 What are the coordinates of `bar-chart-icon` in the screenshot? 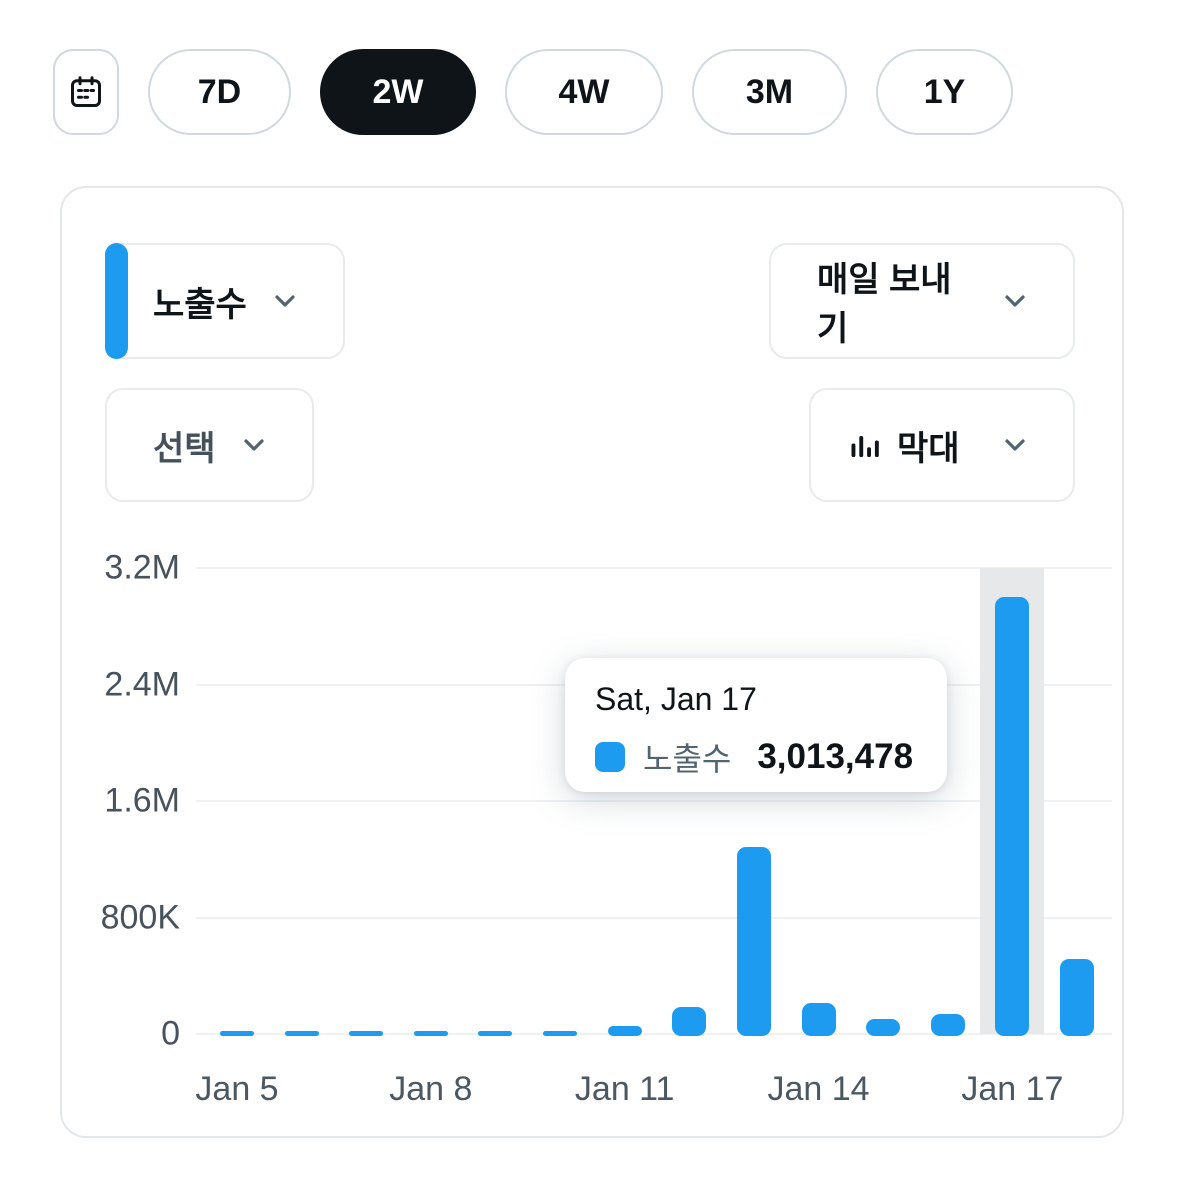 It's located at (865, 446).